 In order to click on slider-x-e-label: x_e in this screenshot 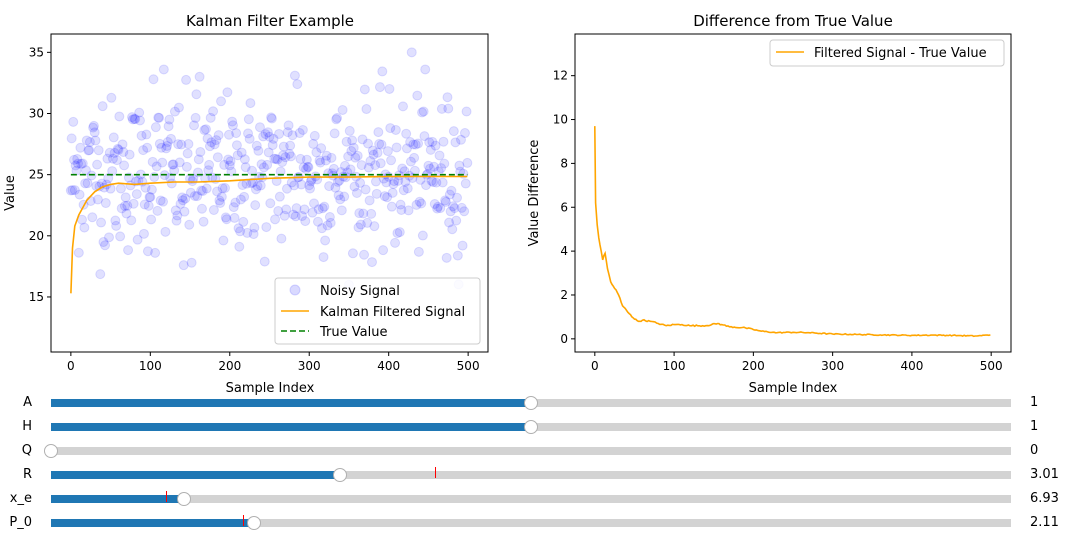, I will do `click(20, 498)`.